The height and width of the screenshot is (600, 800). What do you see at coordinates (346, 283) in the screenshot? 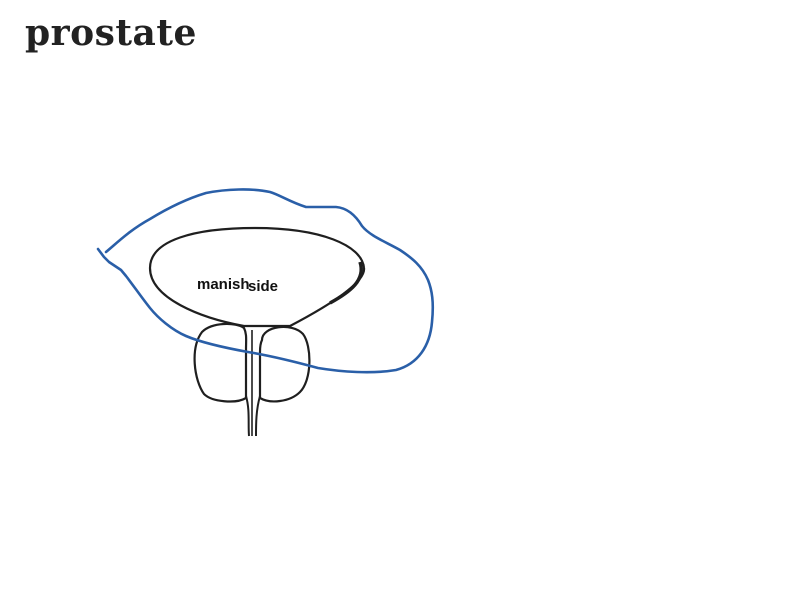
I see `bladder-shading` at bounding box center [346, 283].